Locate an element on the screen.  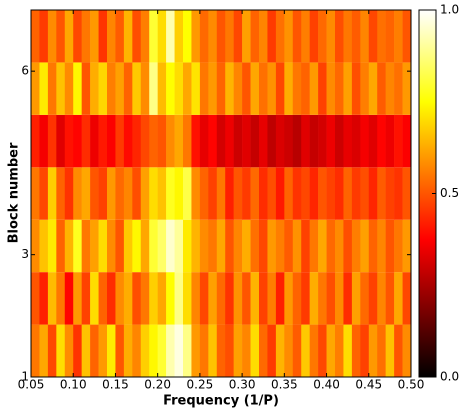
x-tick-label: 0.30 is located at coordinates (242, 385).